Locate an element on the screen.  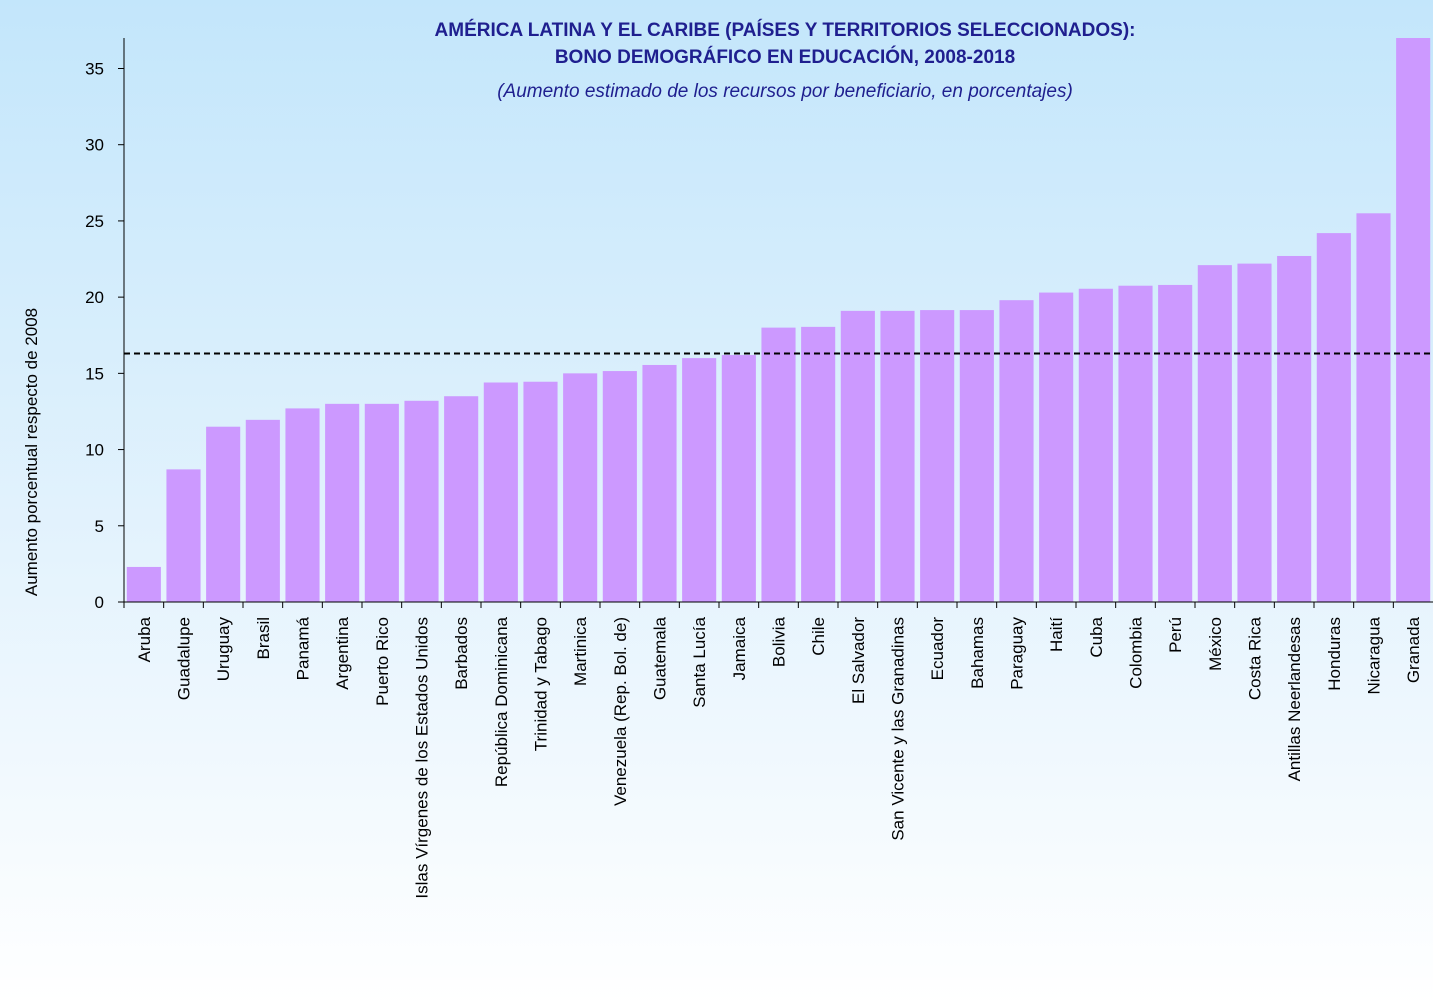
y-tick-label: 20 is located at coordinates (94, 297).